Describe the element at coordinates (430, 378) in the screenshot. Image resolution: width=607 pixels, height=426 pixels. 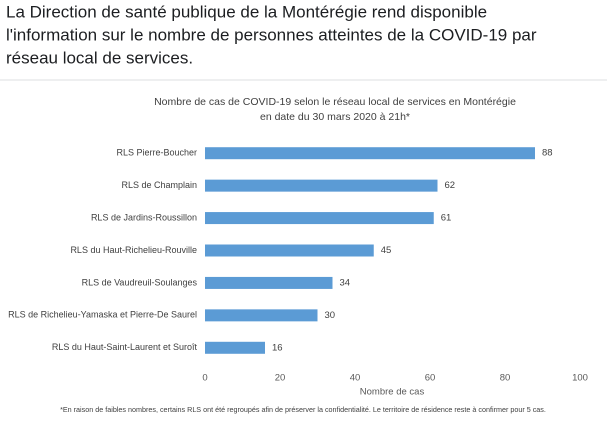
I see `x-tick-label: 60` at that location.